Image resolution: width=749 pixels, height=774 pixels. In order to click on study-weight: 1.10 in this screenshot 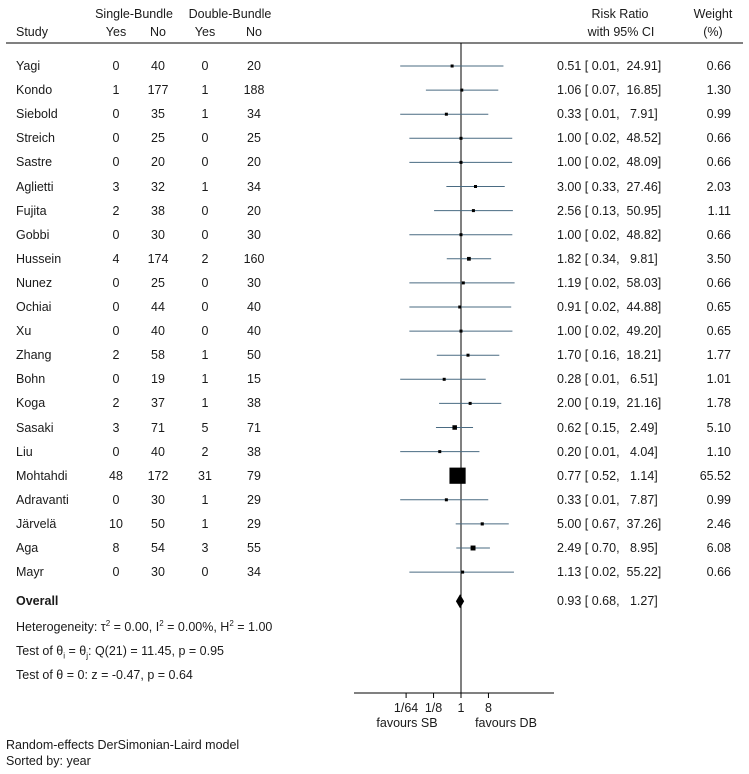, I will do `click(718, 451)`.